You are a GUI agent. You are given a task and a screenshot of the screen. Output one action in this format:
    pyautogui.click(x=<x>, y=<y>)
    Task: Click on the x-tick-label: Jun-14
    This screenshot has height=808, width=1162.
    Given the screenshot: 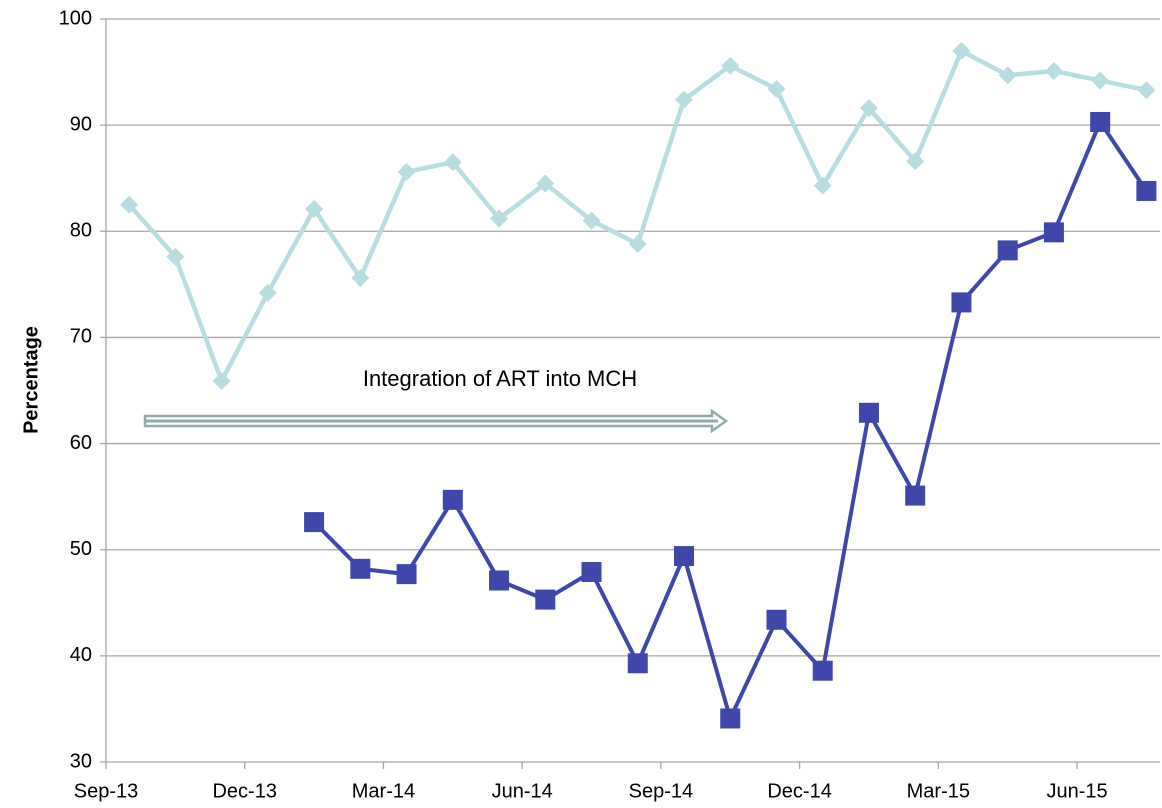 What is the action you would take?
    pyautogui.click(x=522, y=791)
    